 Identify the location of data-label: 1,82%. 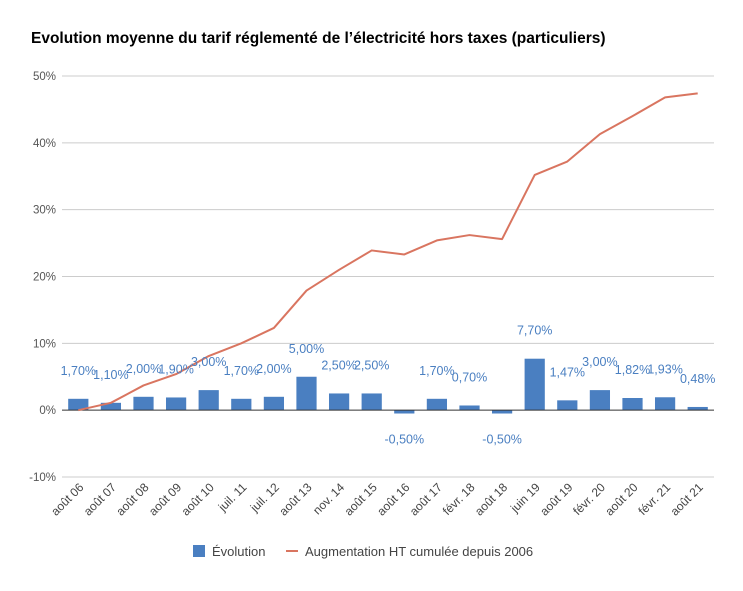
(632, 370).